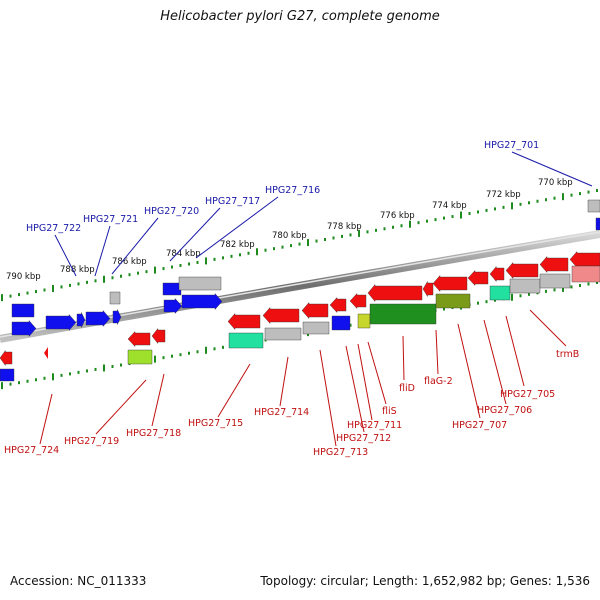 The image size is (600, 600). Describe the element at coordinates (31, 450) in the screenshot. I see `label-hpg27-724: HPG27_724` at that location.